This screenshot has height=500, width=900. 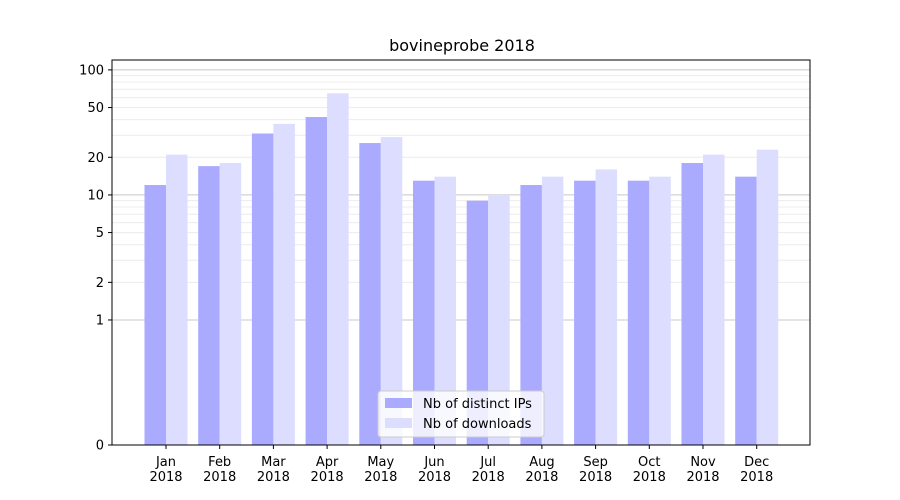 I want to click on chart-title: bovineprobe 2018, so click(x=462, y=45).